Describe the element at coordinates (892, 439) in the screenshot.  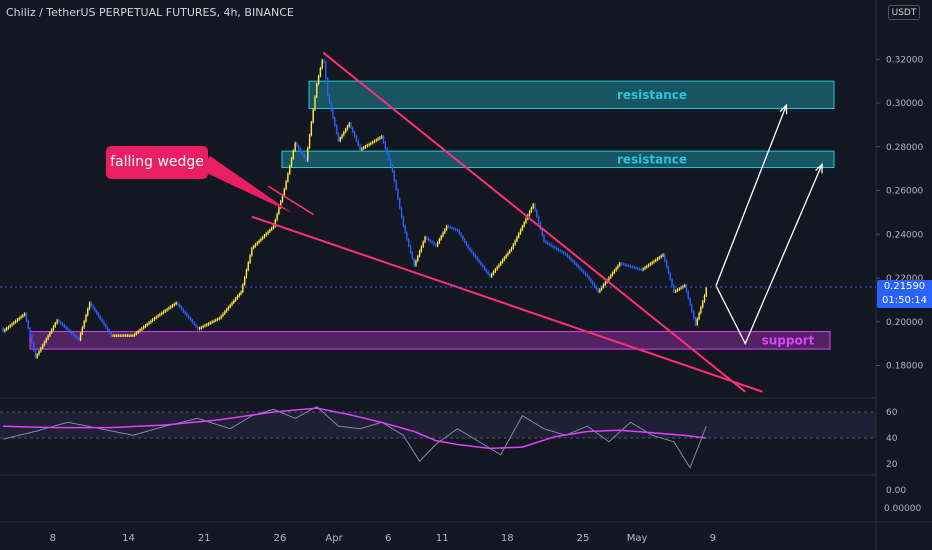
I see `rsi-tick-label: 40` at that location.